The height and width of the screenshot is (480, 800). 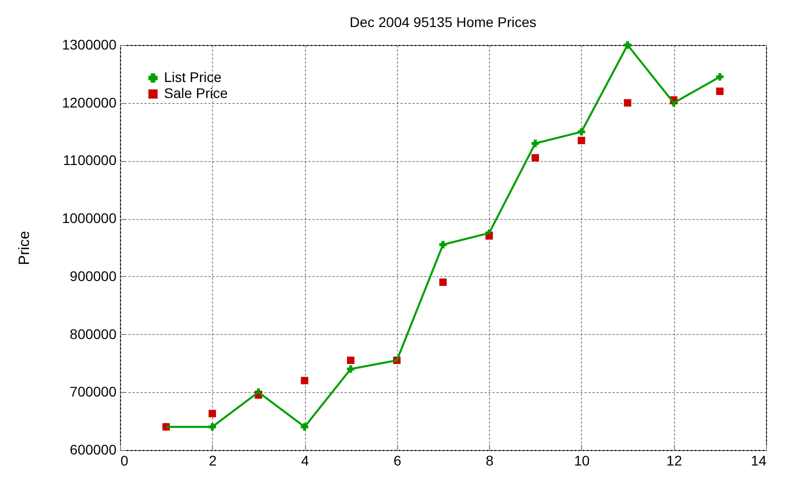 What do you see at coordinates (305, 460) in the screenshot?
I see `x-tick-label: 4` at bounding box center [305, 460].